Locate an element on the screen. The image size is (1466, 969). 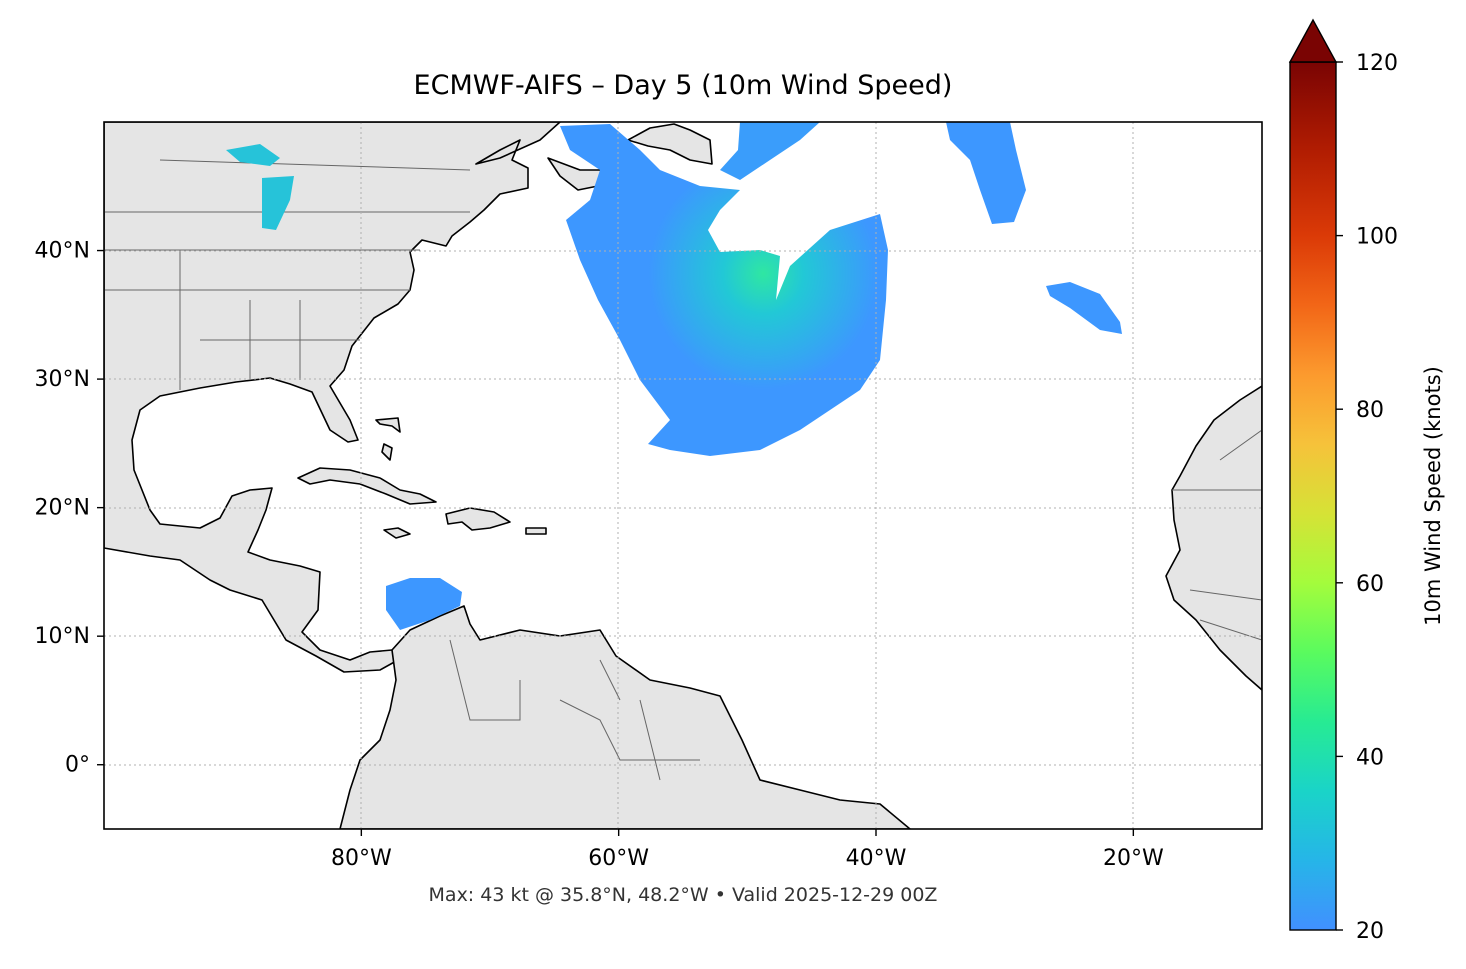
land-bahamas is located at coordinates (388, 439).